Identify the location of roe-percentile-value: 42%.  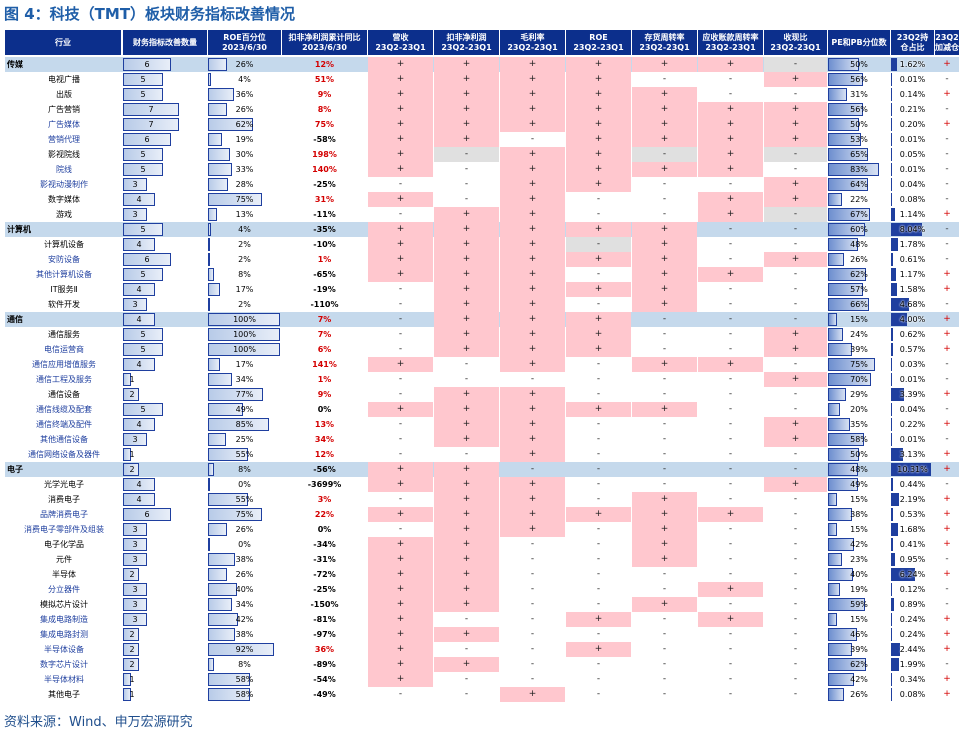
(244, 619).